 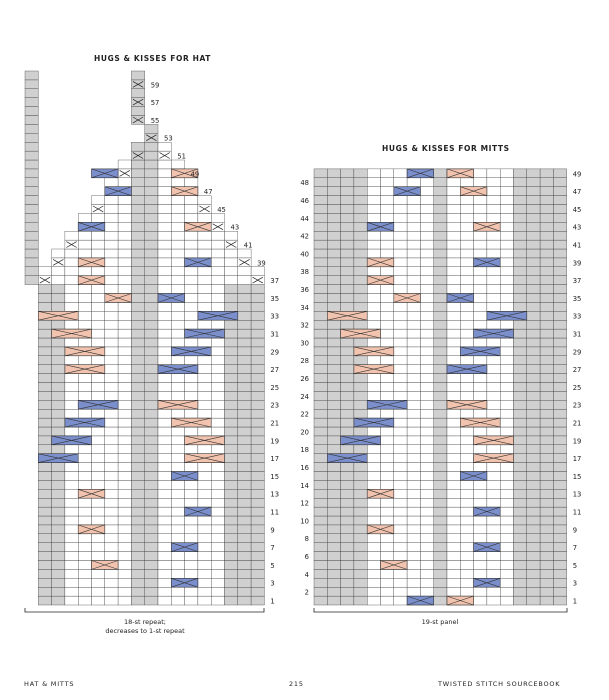 I want to click on mitts-row-label-odd: 27, so click(x=577, y=370).